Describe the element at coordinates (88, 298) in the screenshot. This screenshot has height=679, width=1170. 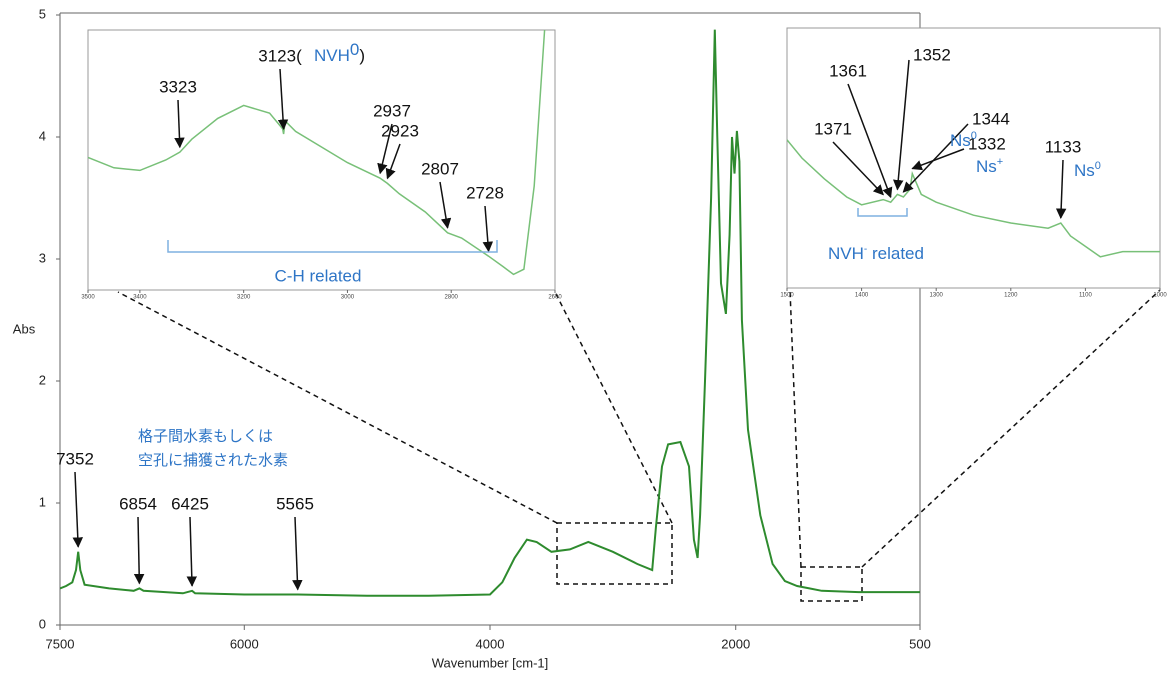
I see `x-tick-label: 3500` at that location.